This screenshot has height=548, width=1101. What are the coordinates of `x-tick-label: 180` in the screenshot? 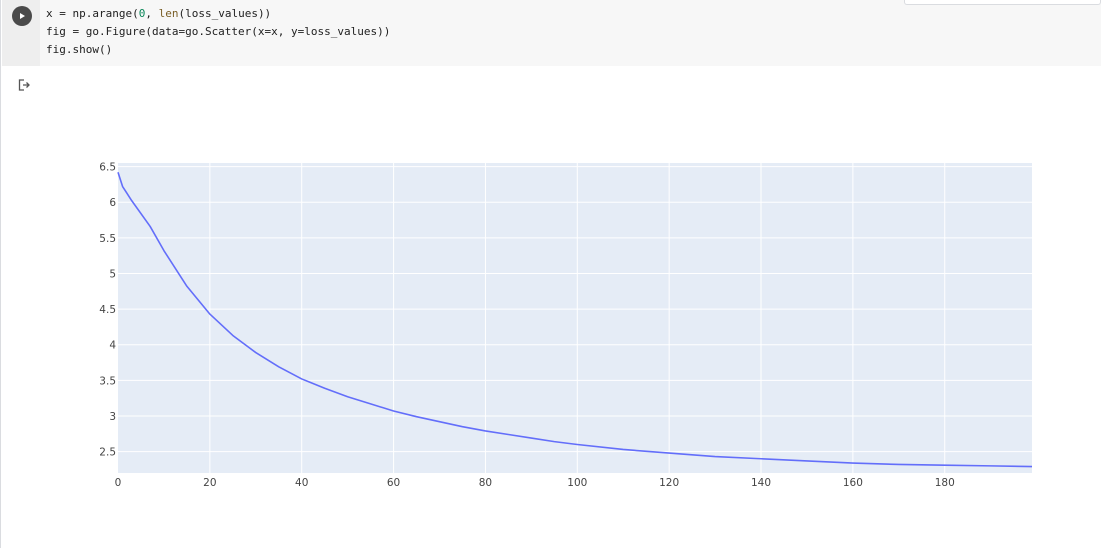 It's located at (945, 483).